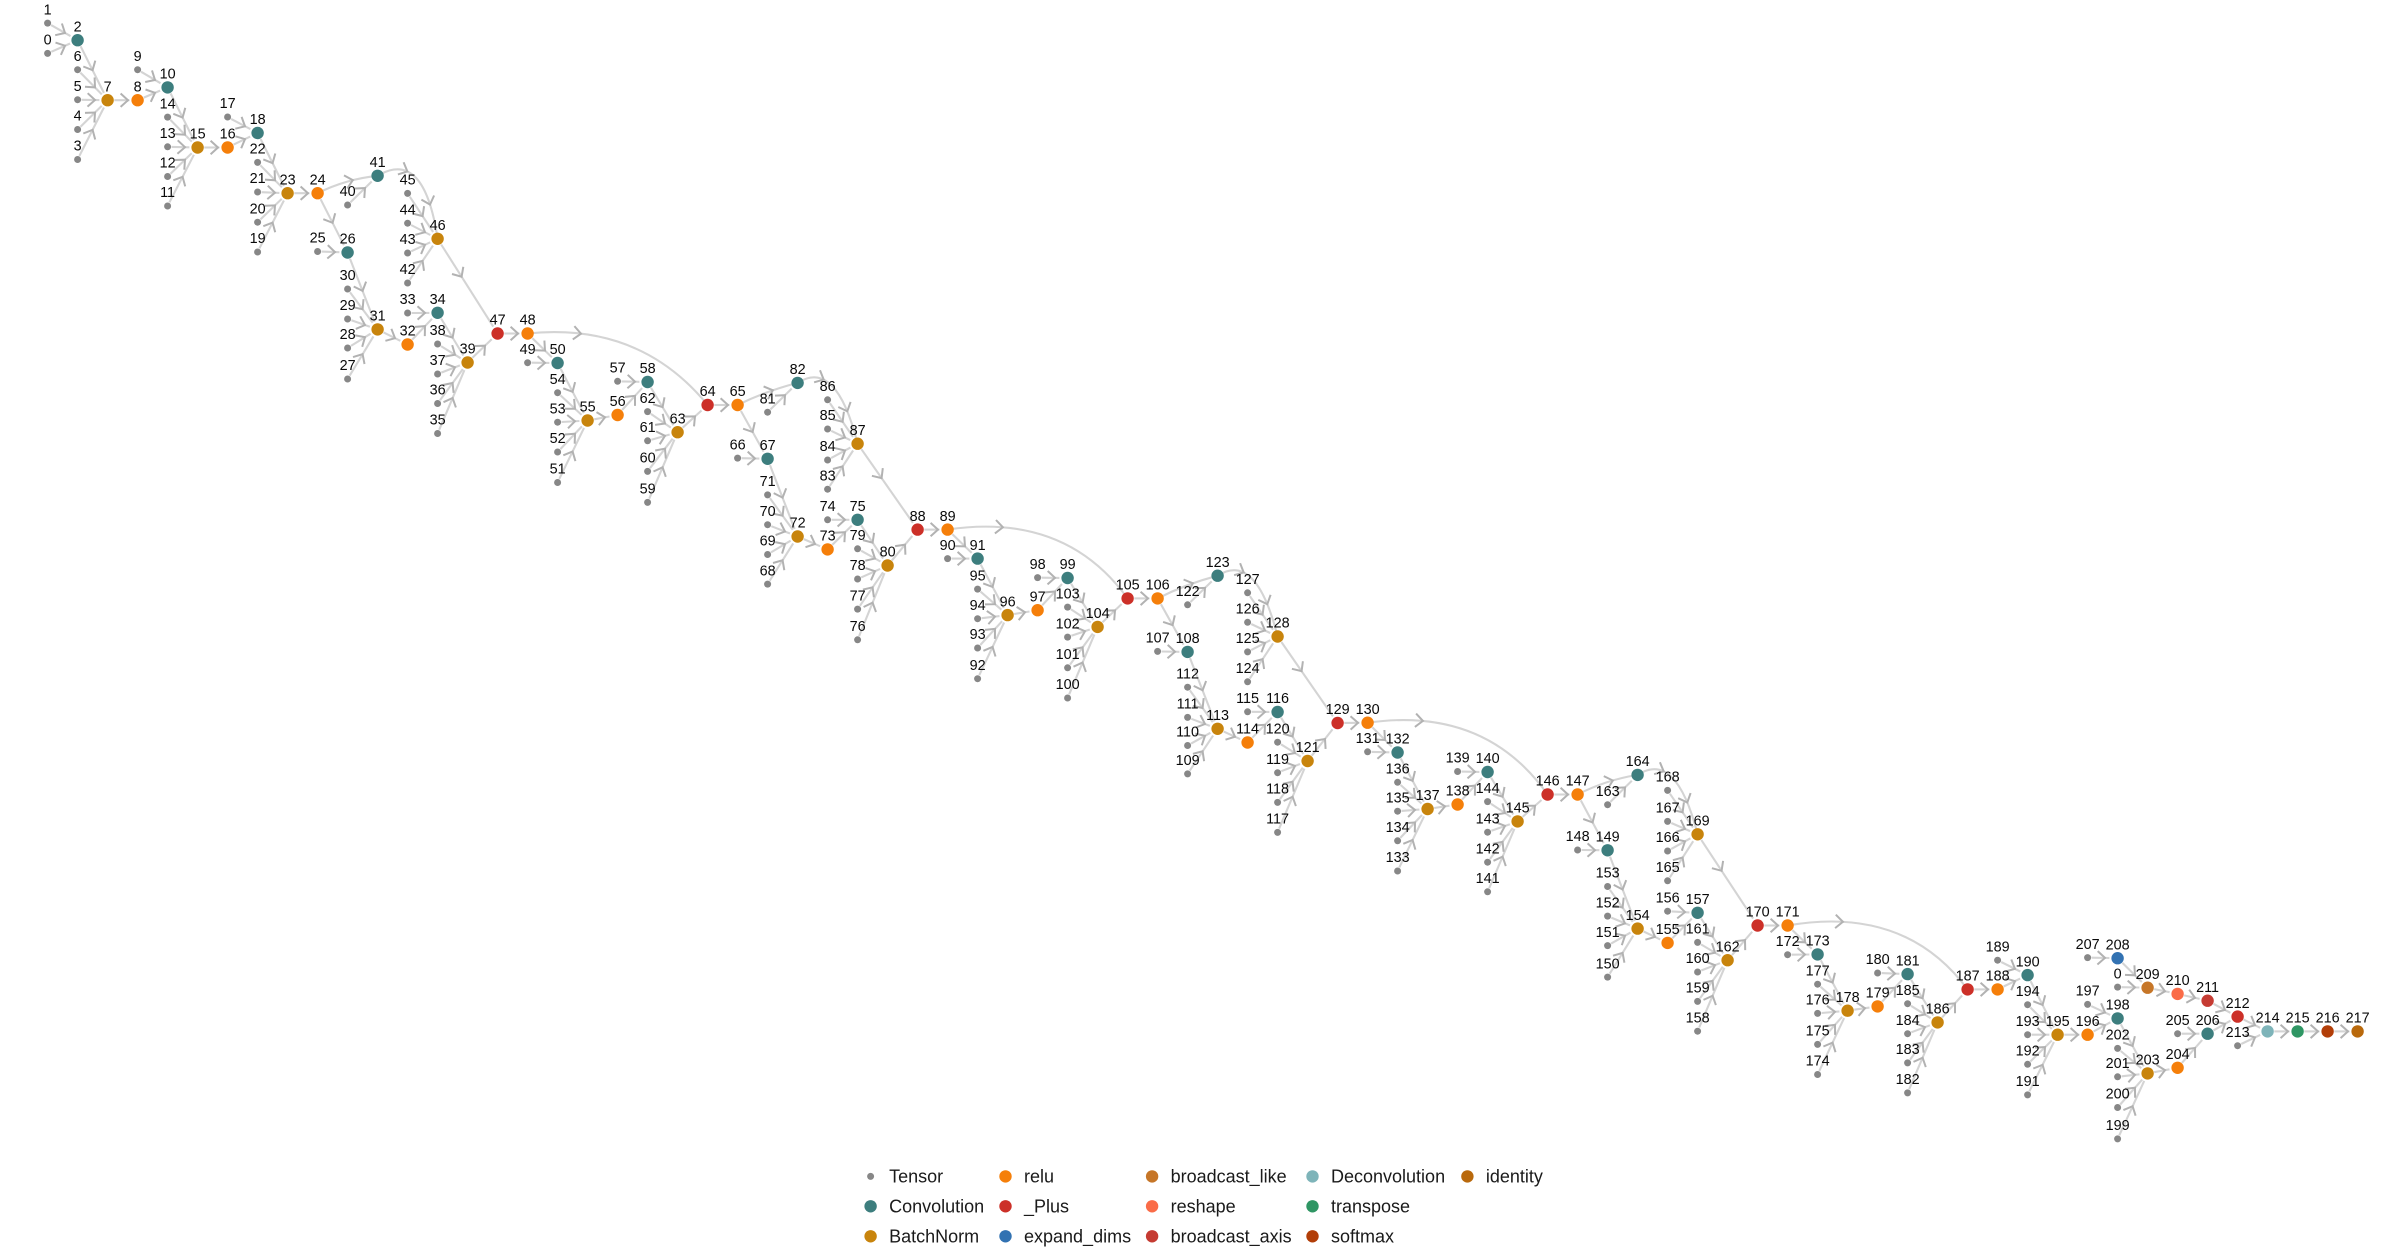 The image size is (2406, 1254). I want to click on svg-text: 87, so click(858, 431).